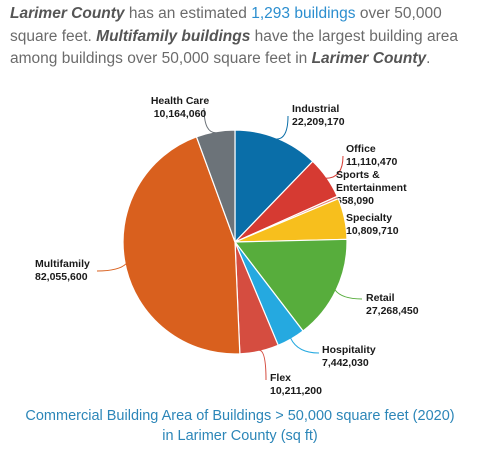 This screenshot has height=459, width=480. I want to click on leader-line-hospitality, so click(305, 345).